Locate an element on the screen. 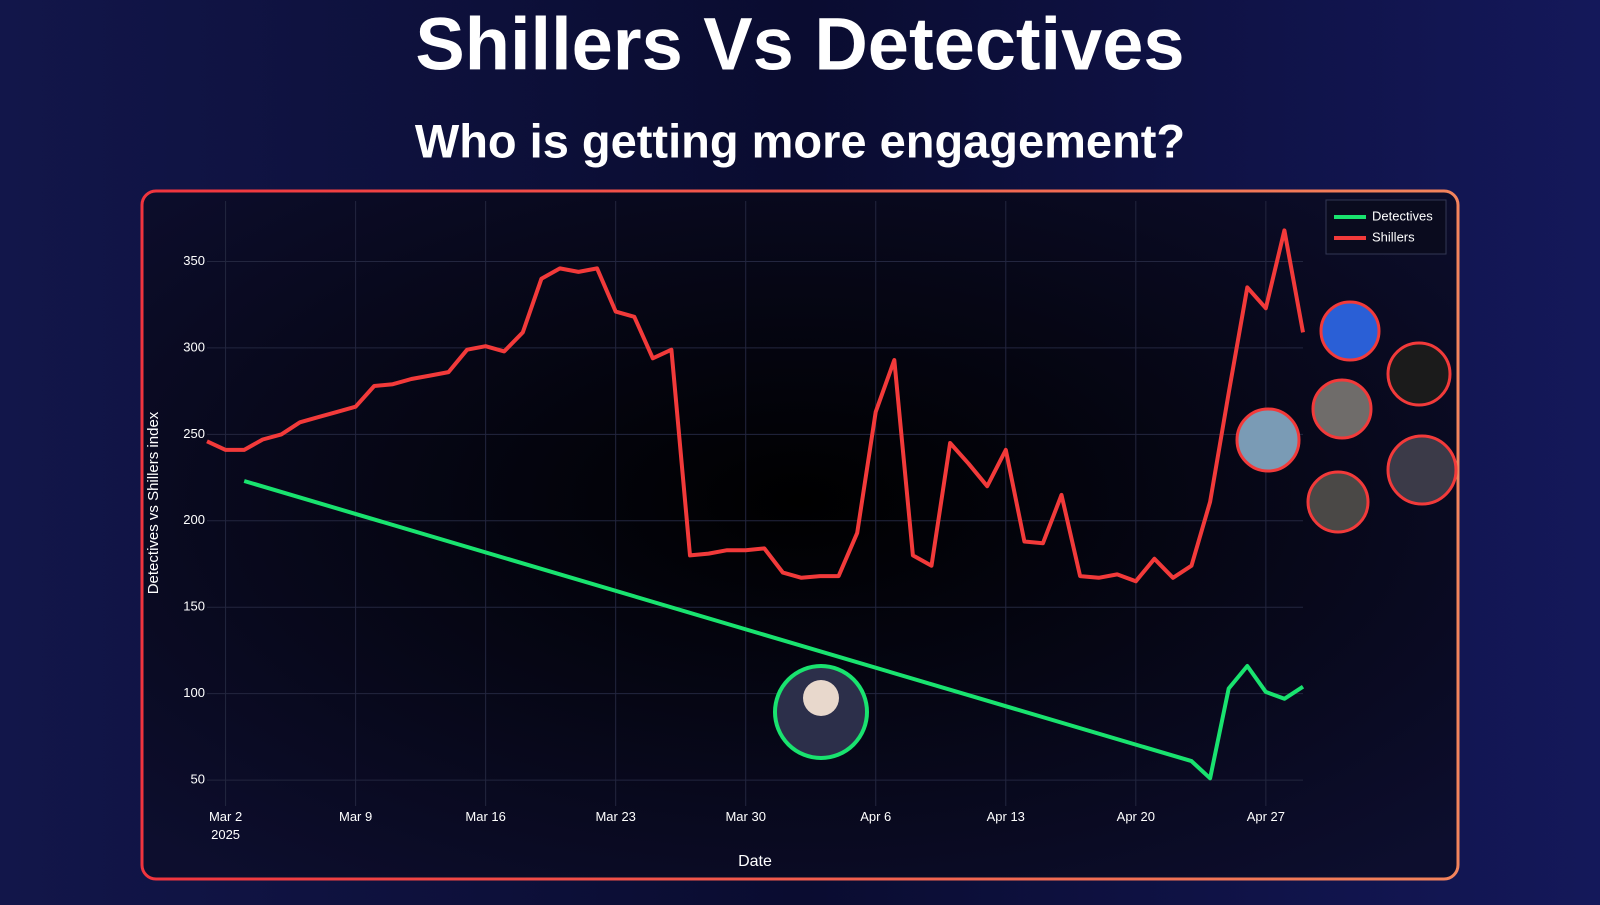  x-tick-label: Apr 20 is located at coordinates (1136, 816).